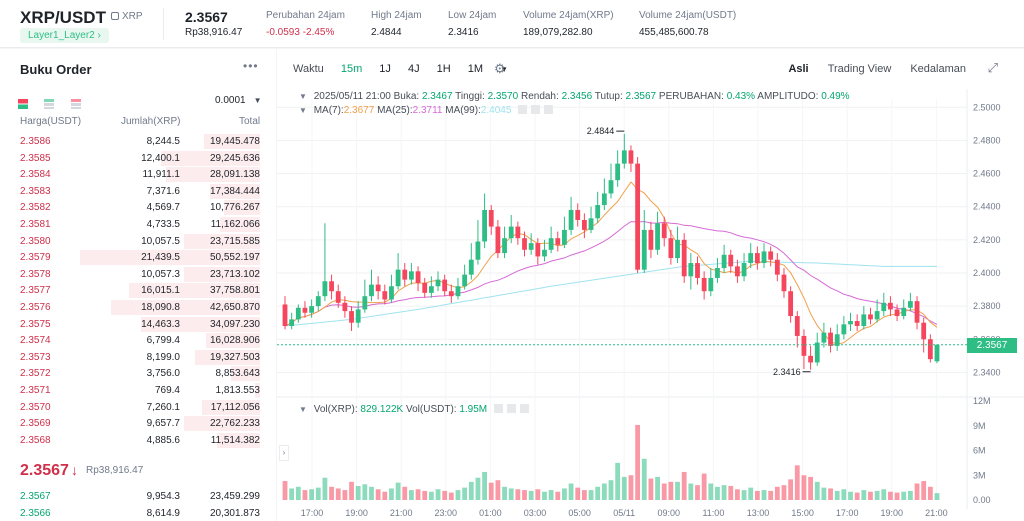 This screenshot has height=521, width=1024. Describe the element at coordinates (688, 15) in the screenshot. I see `stat-label: Volume 24jam(USDT)` at that location.